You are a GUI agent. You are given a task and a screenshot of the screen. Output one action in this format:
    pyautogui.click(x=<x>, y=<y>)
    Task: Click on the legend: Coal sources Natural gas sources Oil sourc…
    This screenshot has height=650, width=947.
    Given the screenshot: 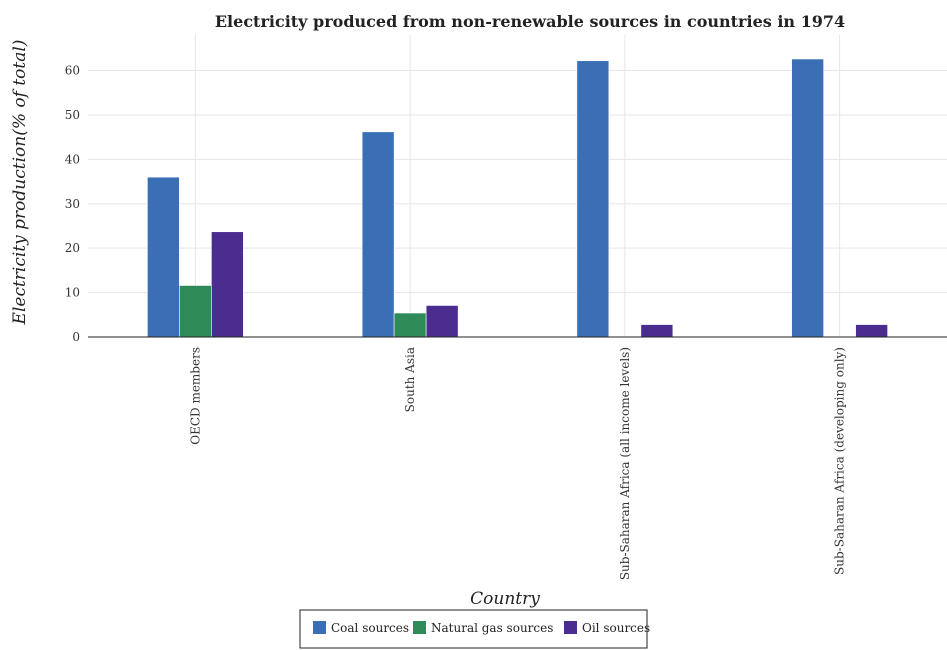 What is the action you would take?
    pyautogui.click(x=474, y=629)
    